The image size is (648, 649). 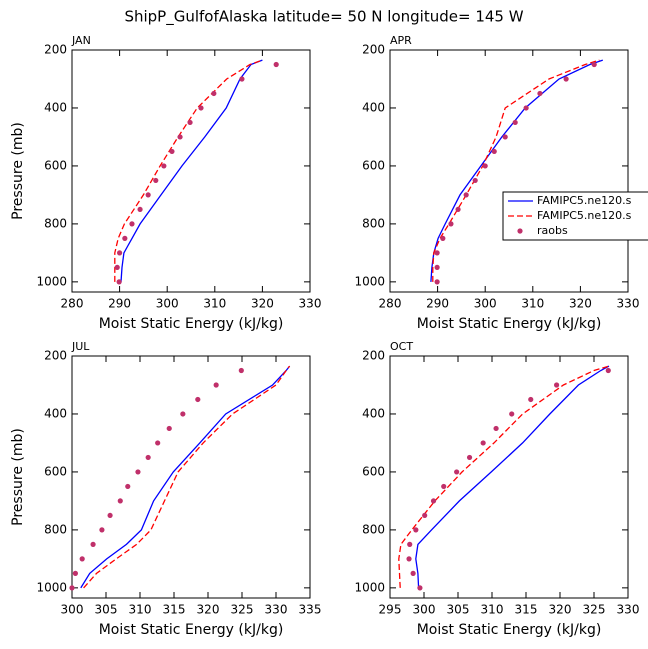 What do you see at coordinates (552, 230) in the screenshot?
I see `legend-label: raobs` at bounding box center [552, 230].